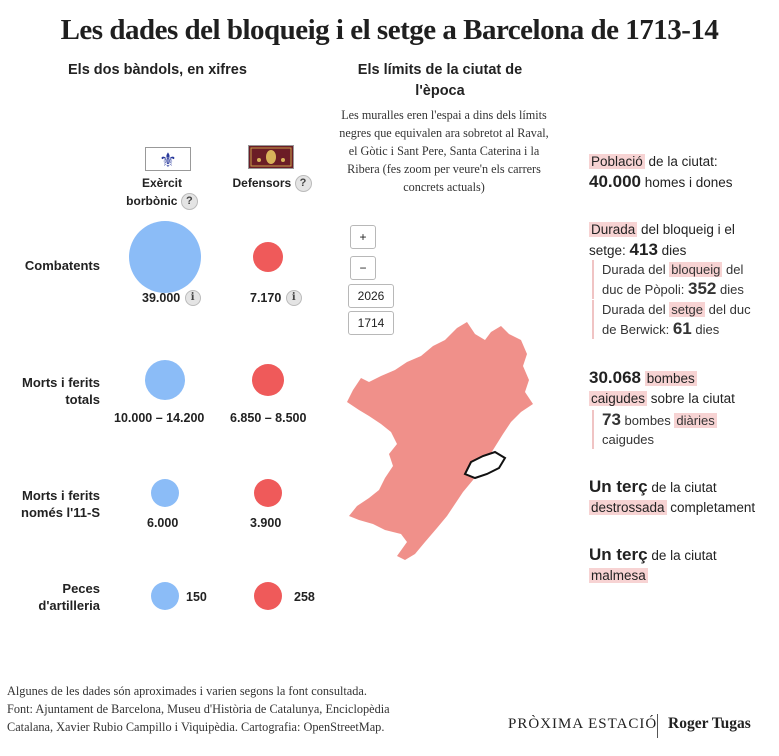 The image size is (779, 756). Describe the element at coordinates (657, 726) in the screenshot. I see `brand-divider` at that location.